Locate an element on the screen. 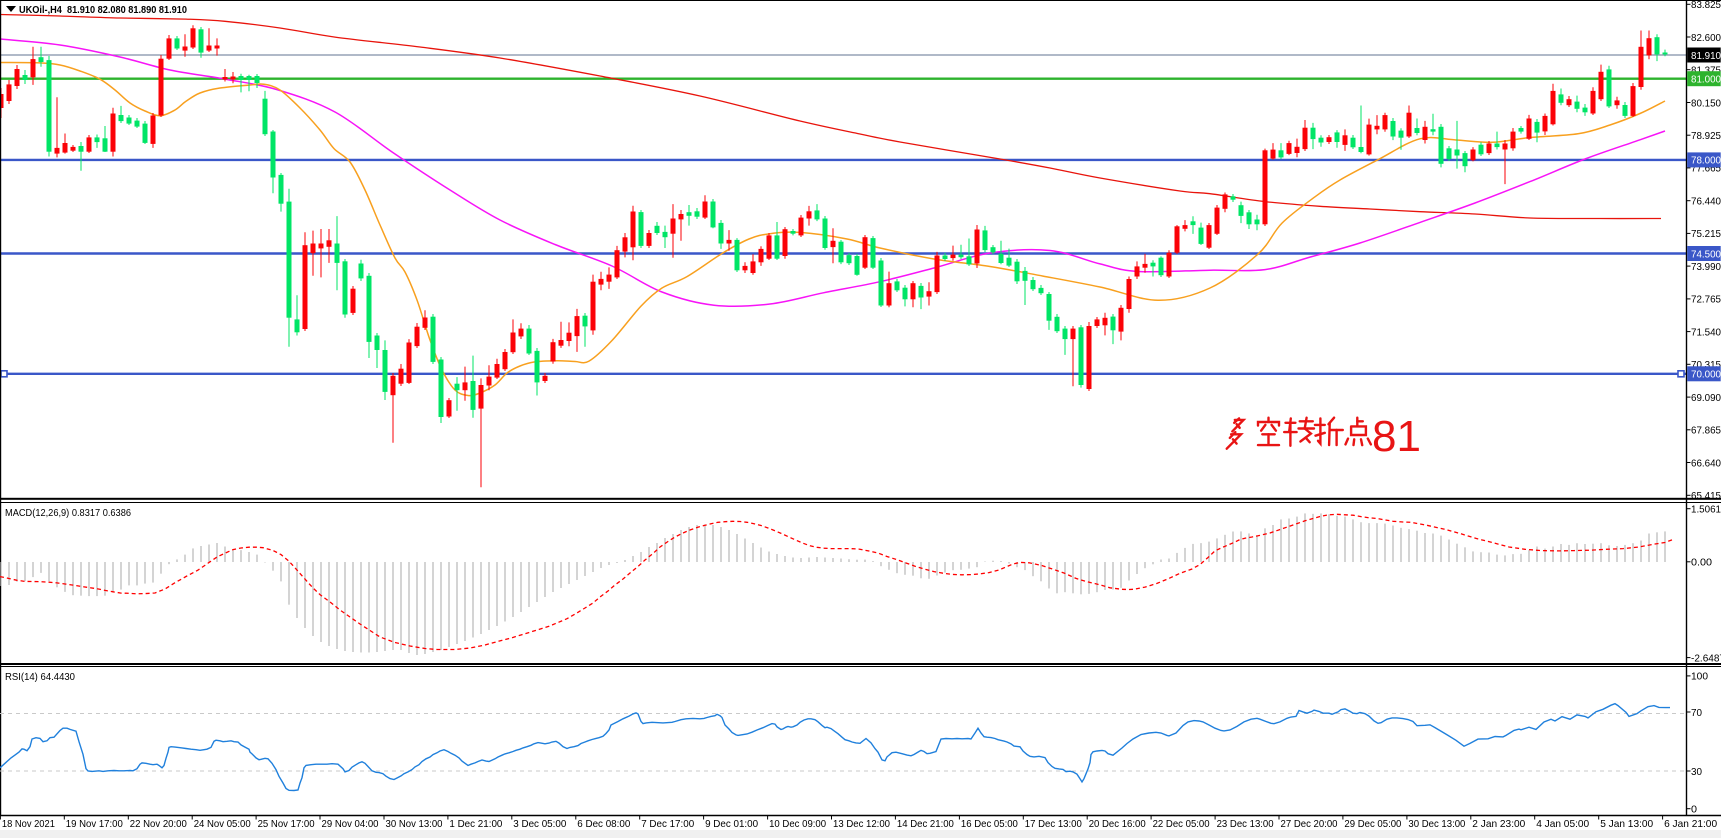 This screenshot has width=1721, height=838. svg-text: 66.640 is located at coordinates (1706, 463).